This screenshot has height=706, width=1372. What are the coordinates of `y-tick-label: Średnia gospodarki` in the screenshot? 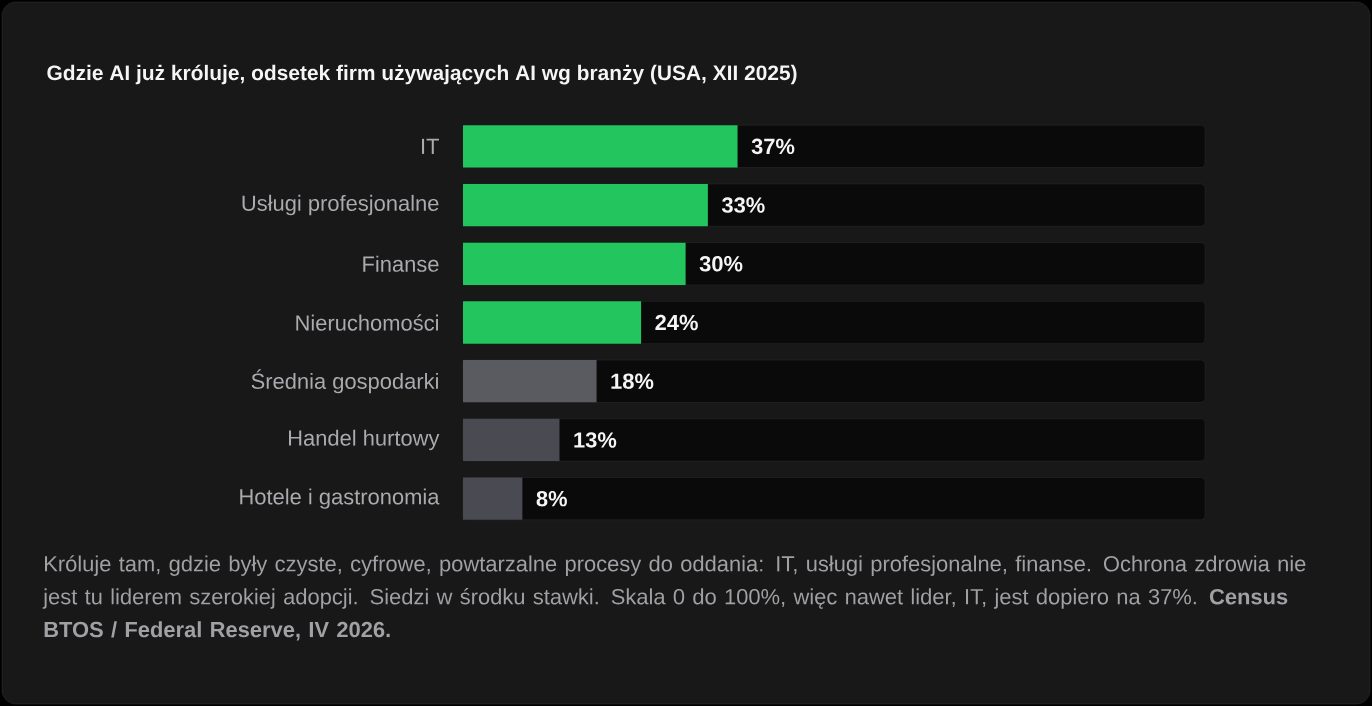 It's located at (344, 381).